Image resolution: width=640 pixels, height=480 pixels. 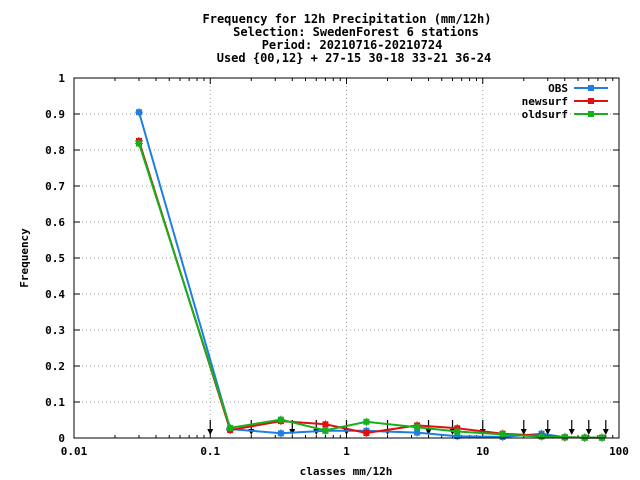 I want to click on y-tick-label: 0.1, so click(x=55, y=402).